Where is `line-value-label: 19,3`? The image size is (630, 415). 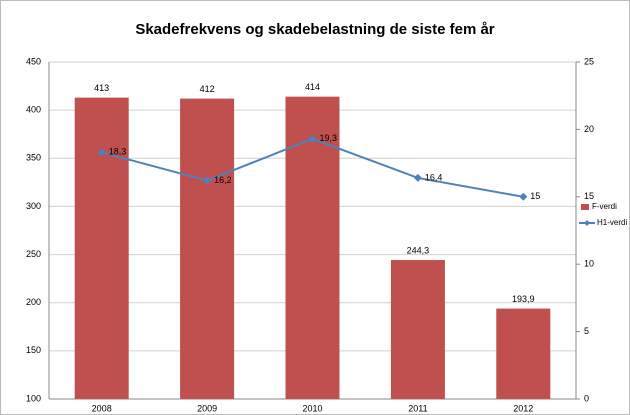
line-value-label: 19,3 is located at coordinates (329, 138).